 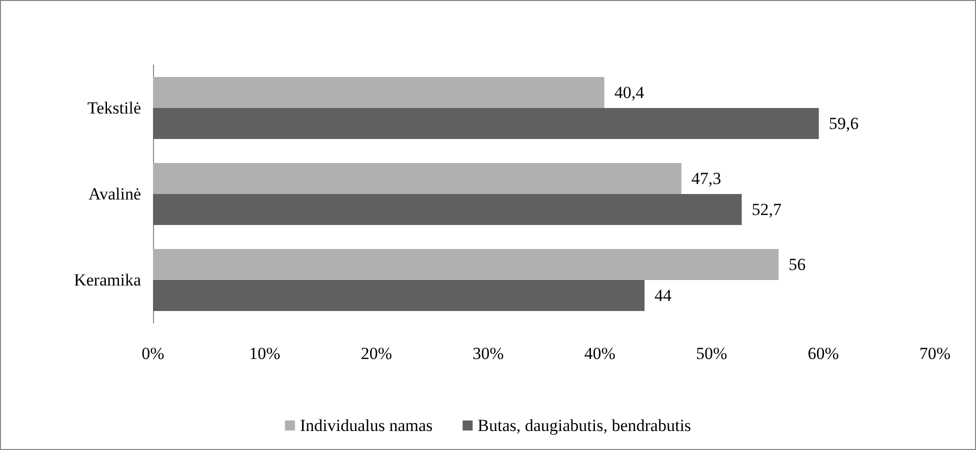 I want to click on data-label: 56, so click(x=797, y=264).